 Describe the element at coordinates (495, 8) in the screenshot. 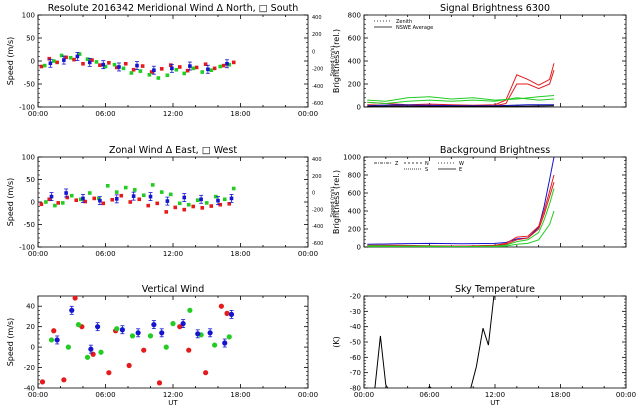

I see `chart-title: Signal Brightness 6300` at that location.